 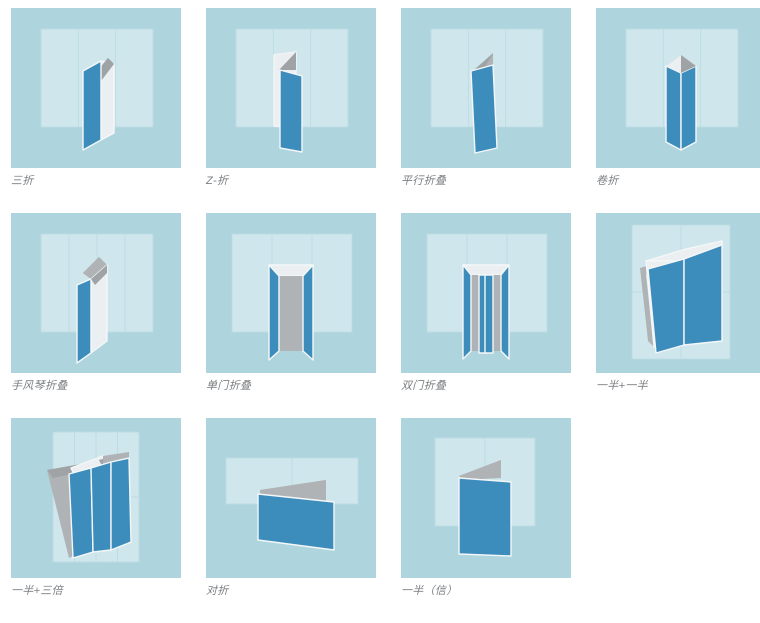 I want to click on fold-card-half-fold-letter: 一半（信）, so click(x=486, y=520).